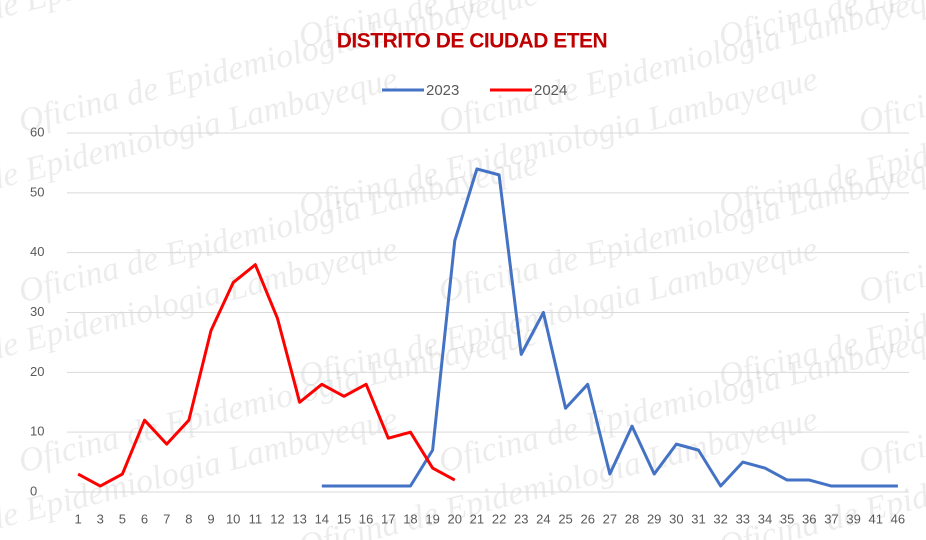  Describe the element at coordinates (37, 191) in the screenshot. I see `y-tick-label: 50` at that location.